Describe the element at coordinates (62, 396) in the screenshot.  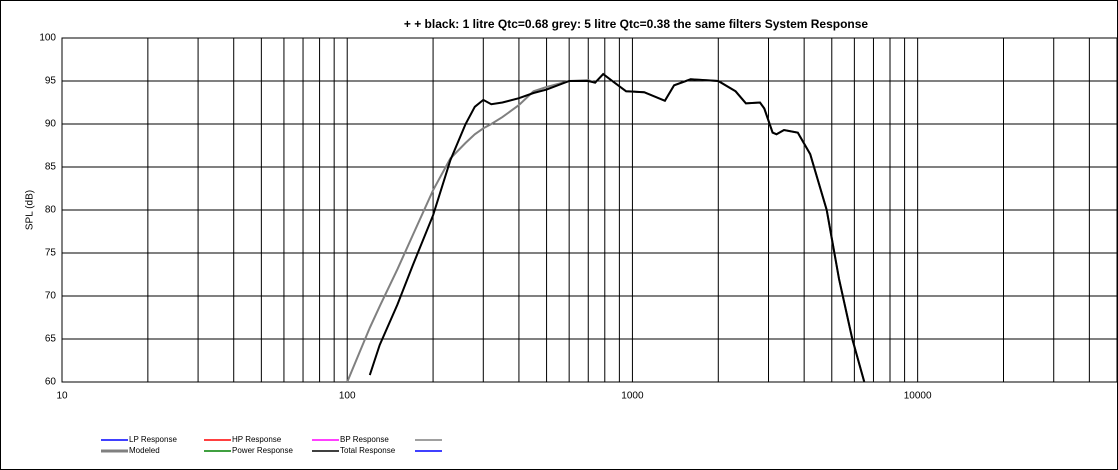
I see `x-tick-label: 10` at that location.